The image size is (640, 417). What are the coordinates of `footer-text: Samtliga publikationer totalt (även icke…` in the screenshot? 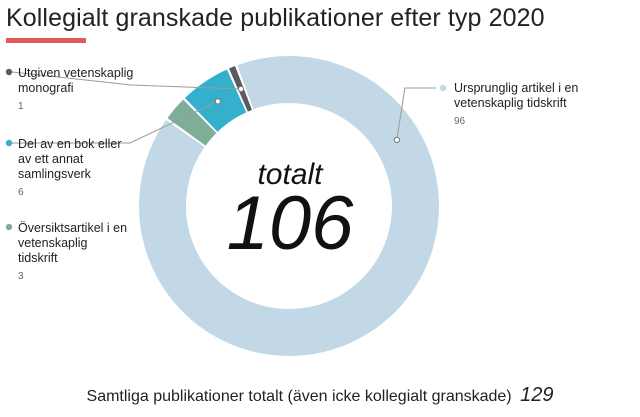 It's located at (299, 396).